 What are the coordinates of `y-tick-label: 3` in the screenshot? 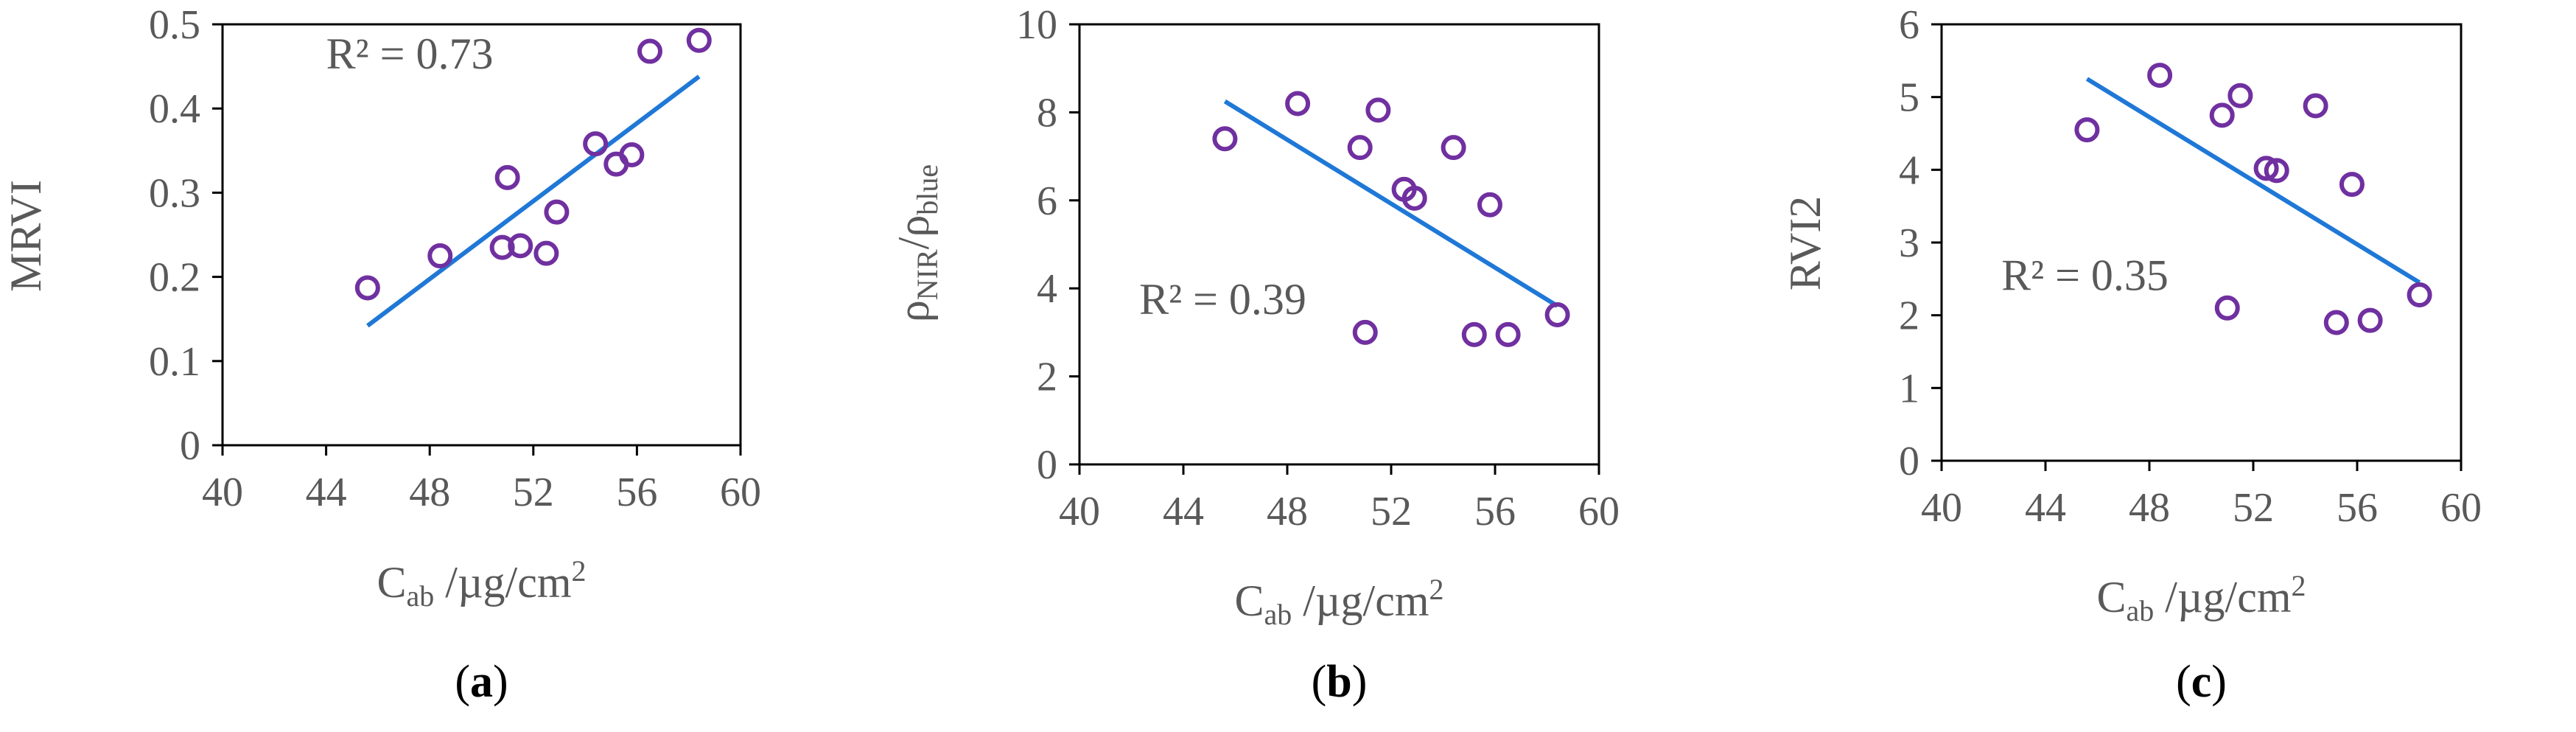 It's located at (1909, 243).